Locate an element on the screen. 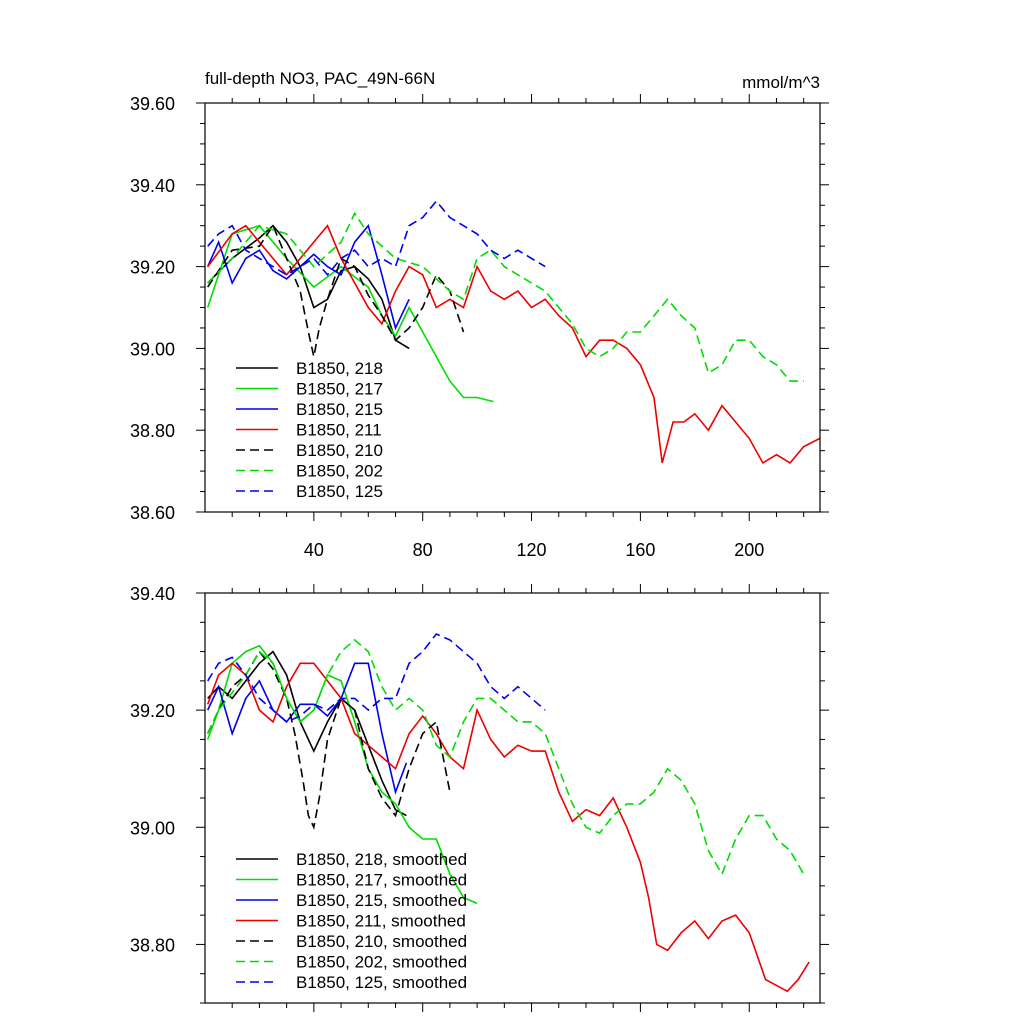  chart-title: full-depth NO3, PAC_49N-66N is located at coordinates (320, 78).